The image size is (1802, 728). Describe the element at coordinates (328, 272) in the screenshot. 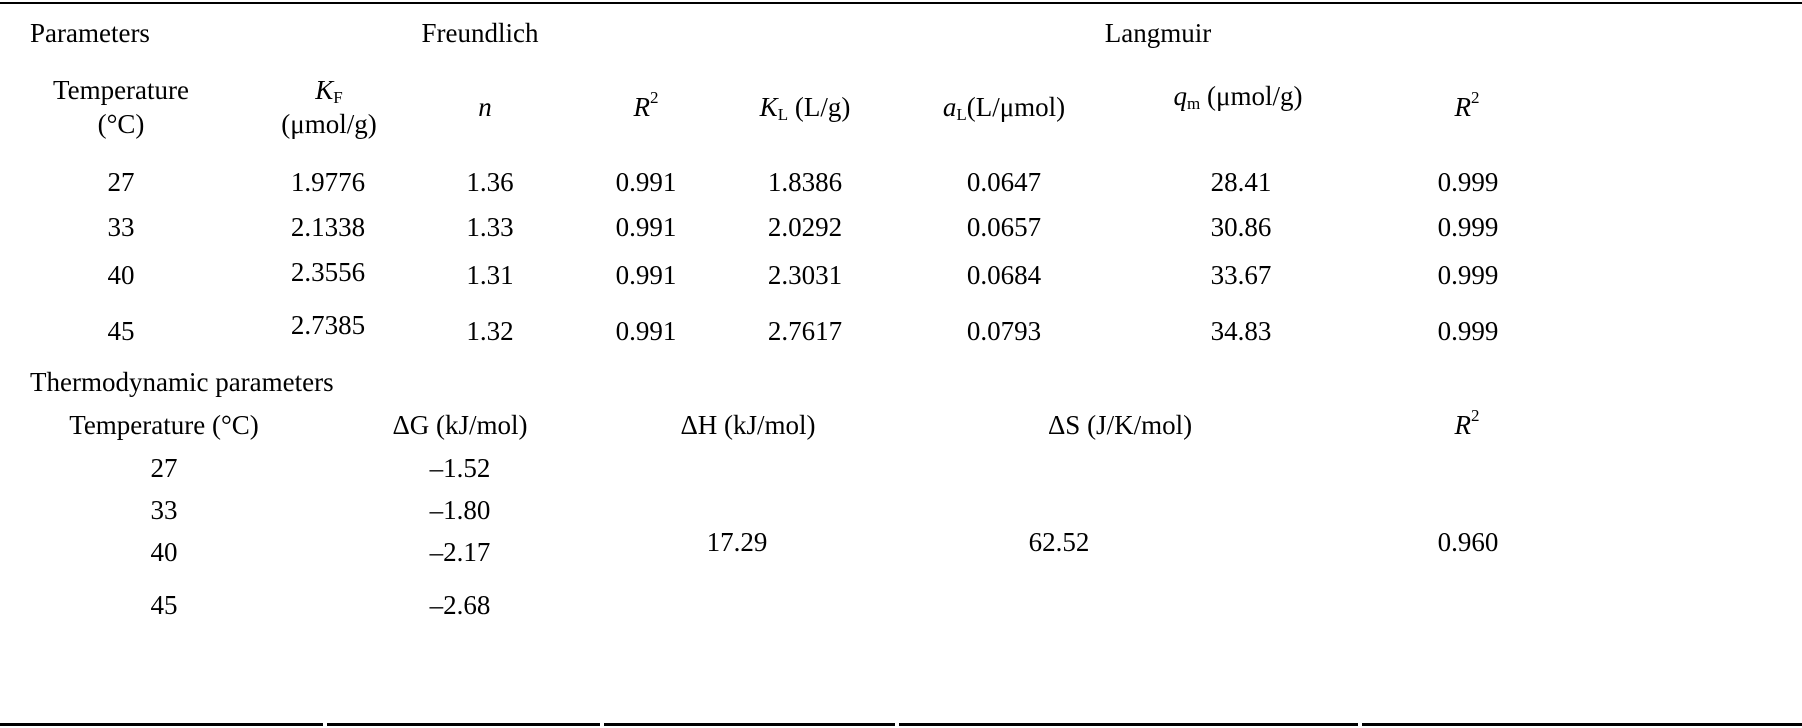

I see `row3-kf: 2.3556` at that location.